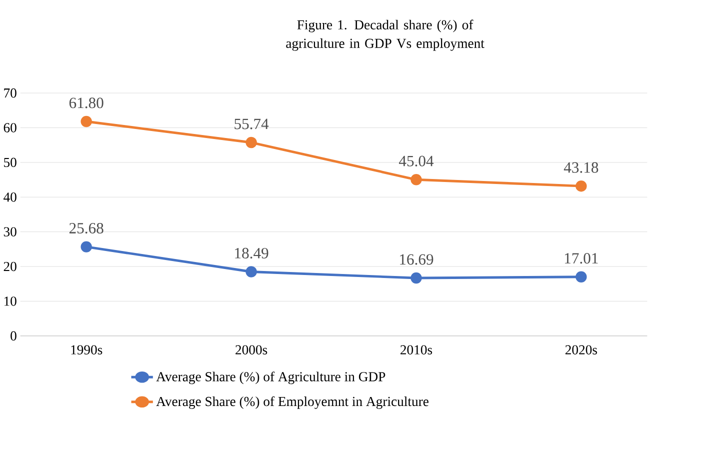  I want to click on x-tick-label: 2000s, so click(252, 349).